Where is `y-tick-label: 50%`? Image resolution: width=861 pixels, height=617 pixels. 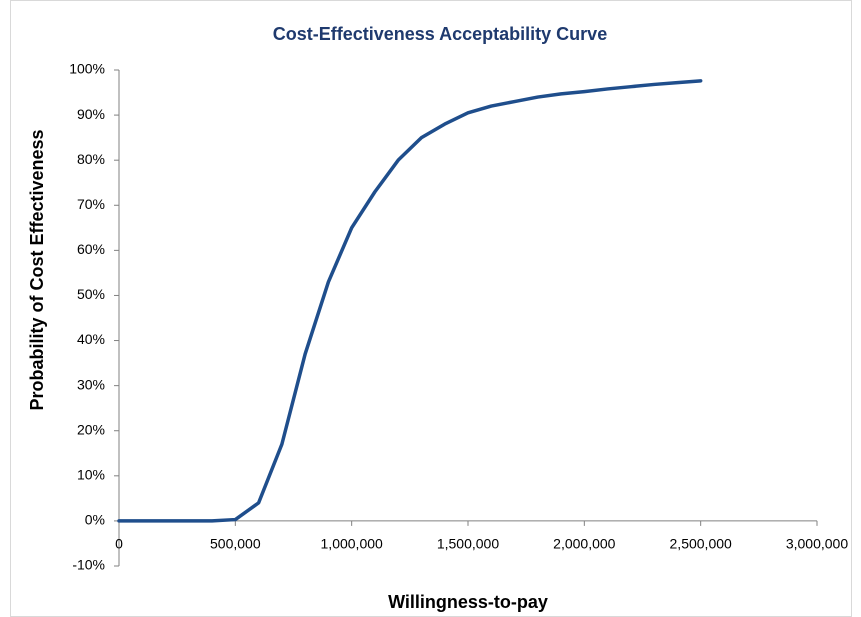 y-tick-label: 50% is located at coordinates (91, 294).